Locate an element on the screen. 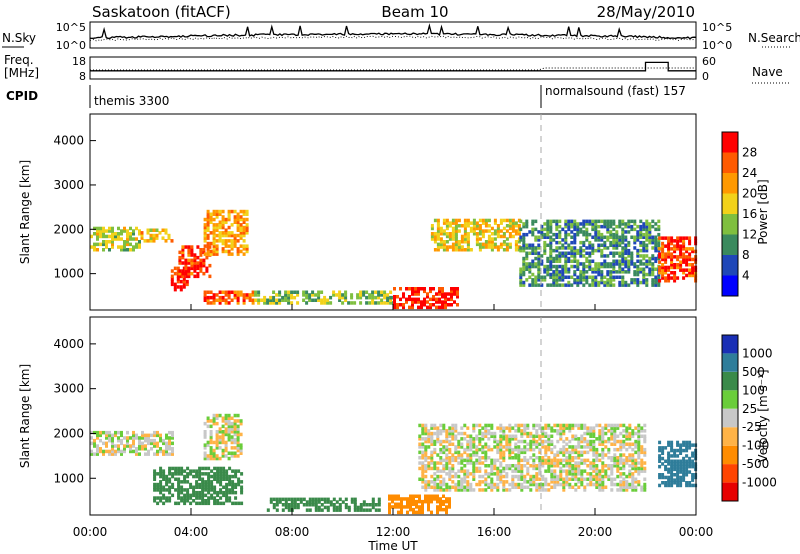 This screenshot has width=800, height=554. power-cell-f10 is located at coordinates (669, 270).